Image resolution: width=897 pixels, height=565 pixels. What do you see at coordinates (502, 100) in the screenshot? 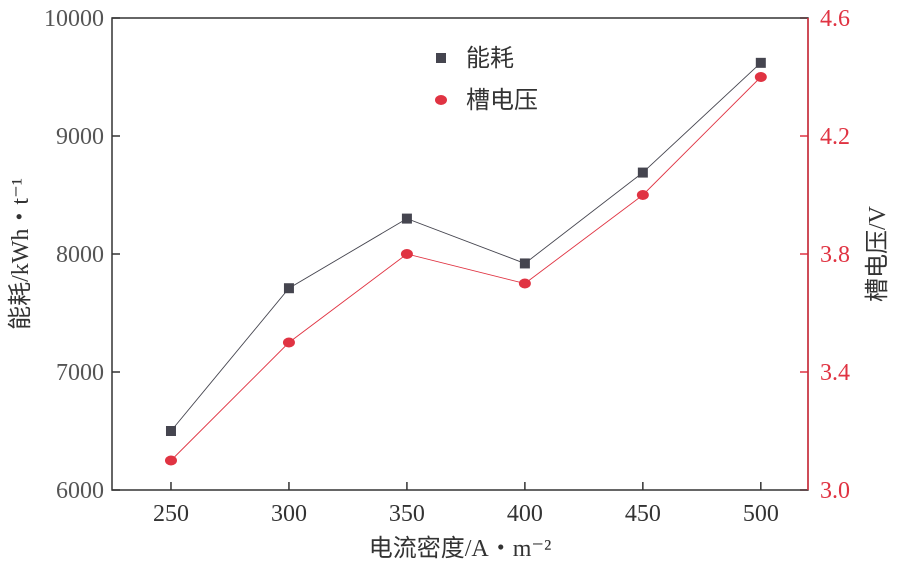
I see `legend-label-voltage: 槽电压` at bounding box center [502, 100].